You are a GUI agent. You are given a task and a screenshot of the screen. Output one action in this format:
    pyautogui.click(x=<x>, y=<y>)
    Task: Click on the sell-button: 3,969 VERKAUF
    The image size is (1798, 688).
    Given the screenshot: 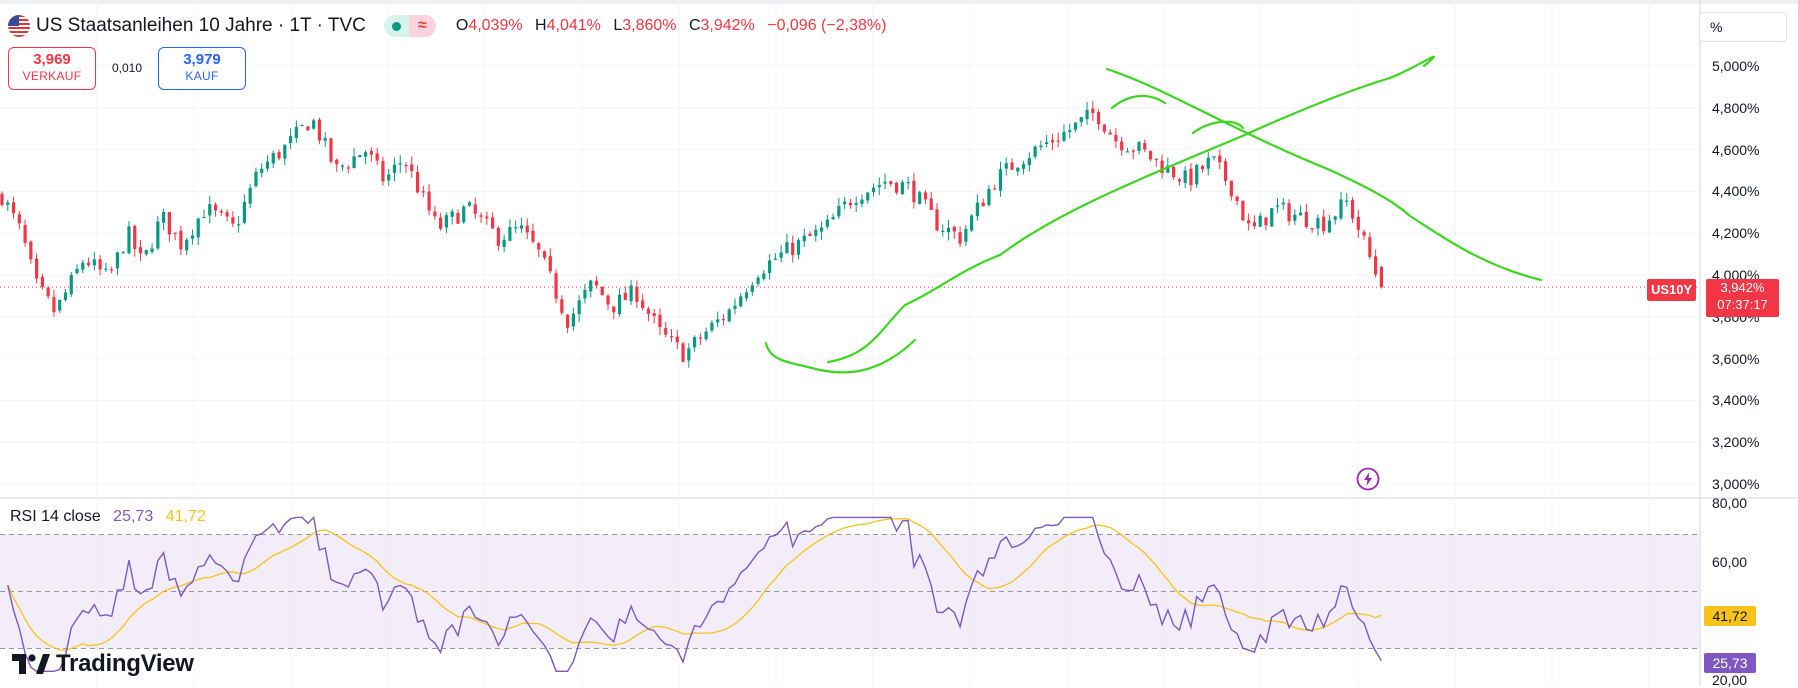 What is the action you would take?
    pyautogui.click(x=52, y=68)
    